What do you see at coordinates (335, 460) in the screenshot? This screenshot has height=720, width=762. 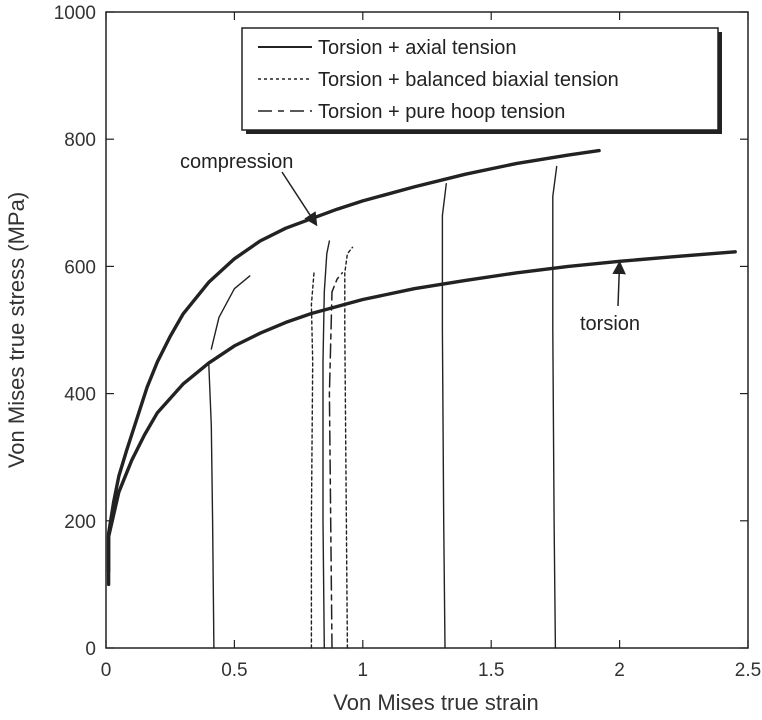 I see `branch-curve-dashed` at bounding box center [335, 460].